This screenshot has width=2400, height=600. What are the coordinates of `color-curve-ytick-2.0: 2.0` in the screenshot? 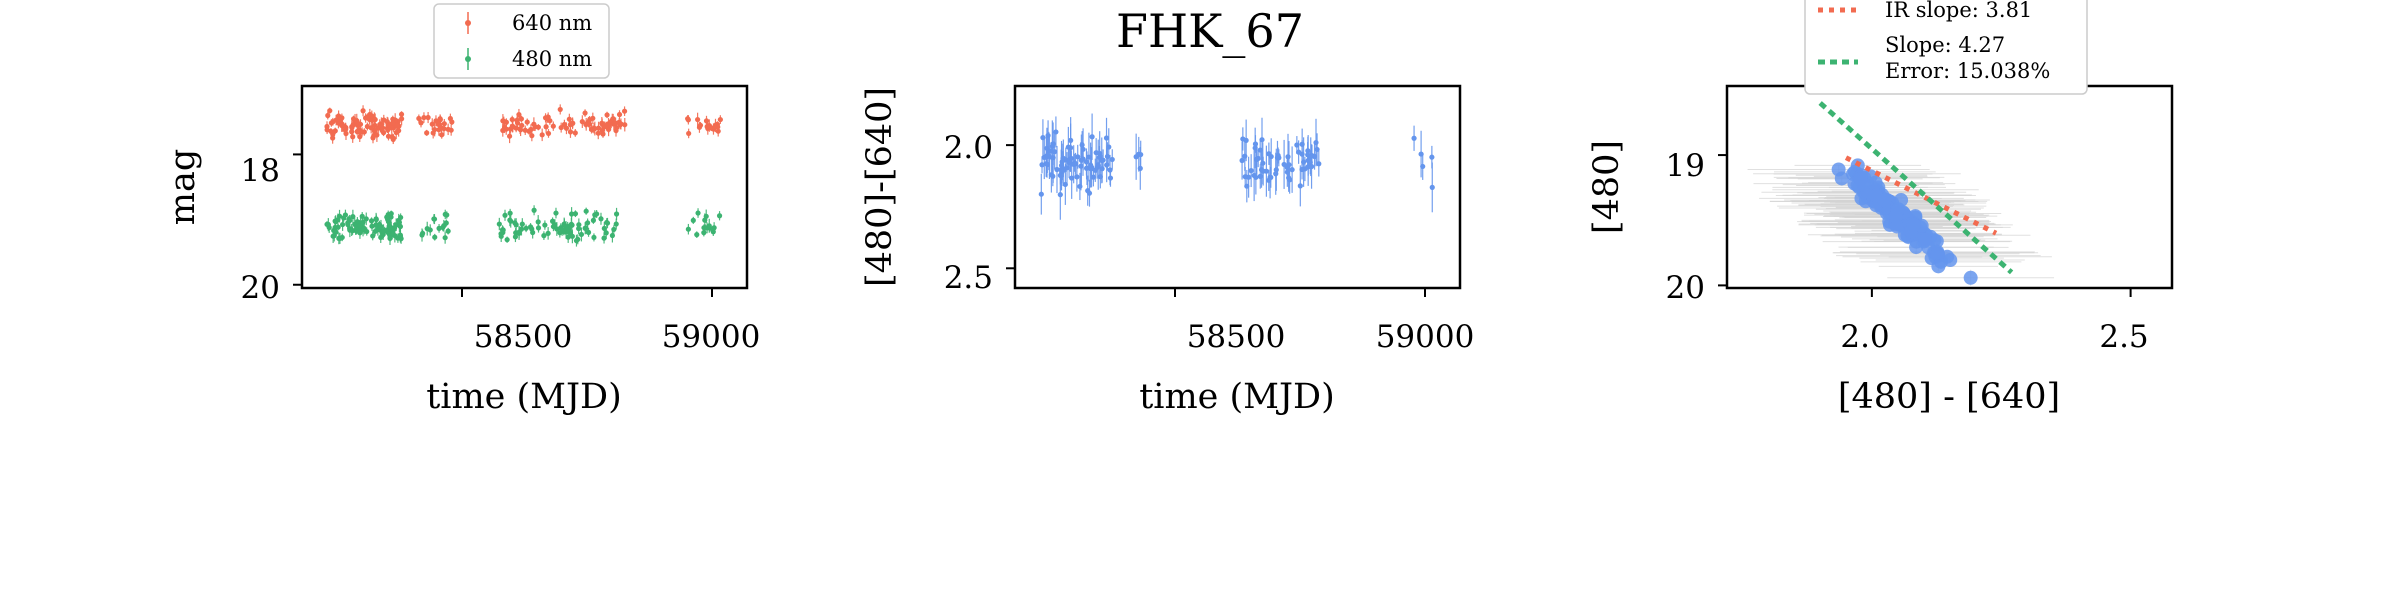 It's located at (968, 148).